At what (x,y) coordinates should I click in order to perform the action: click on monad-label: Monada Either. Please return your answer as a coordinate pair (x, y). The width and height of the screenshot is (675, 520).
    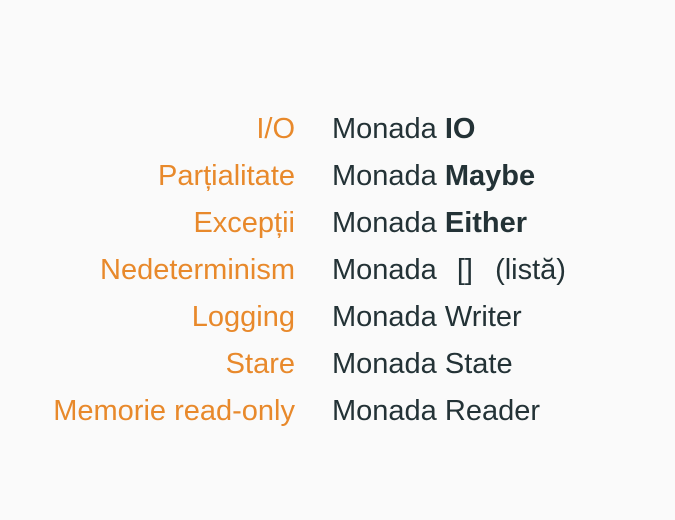
    Looking at the image, I should click on (429, 223).